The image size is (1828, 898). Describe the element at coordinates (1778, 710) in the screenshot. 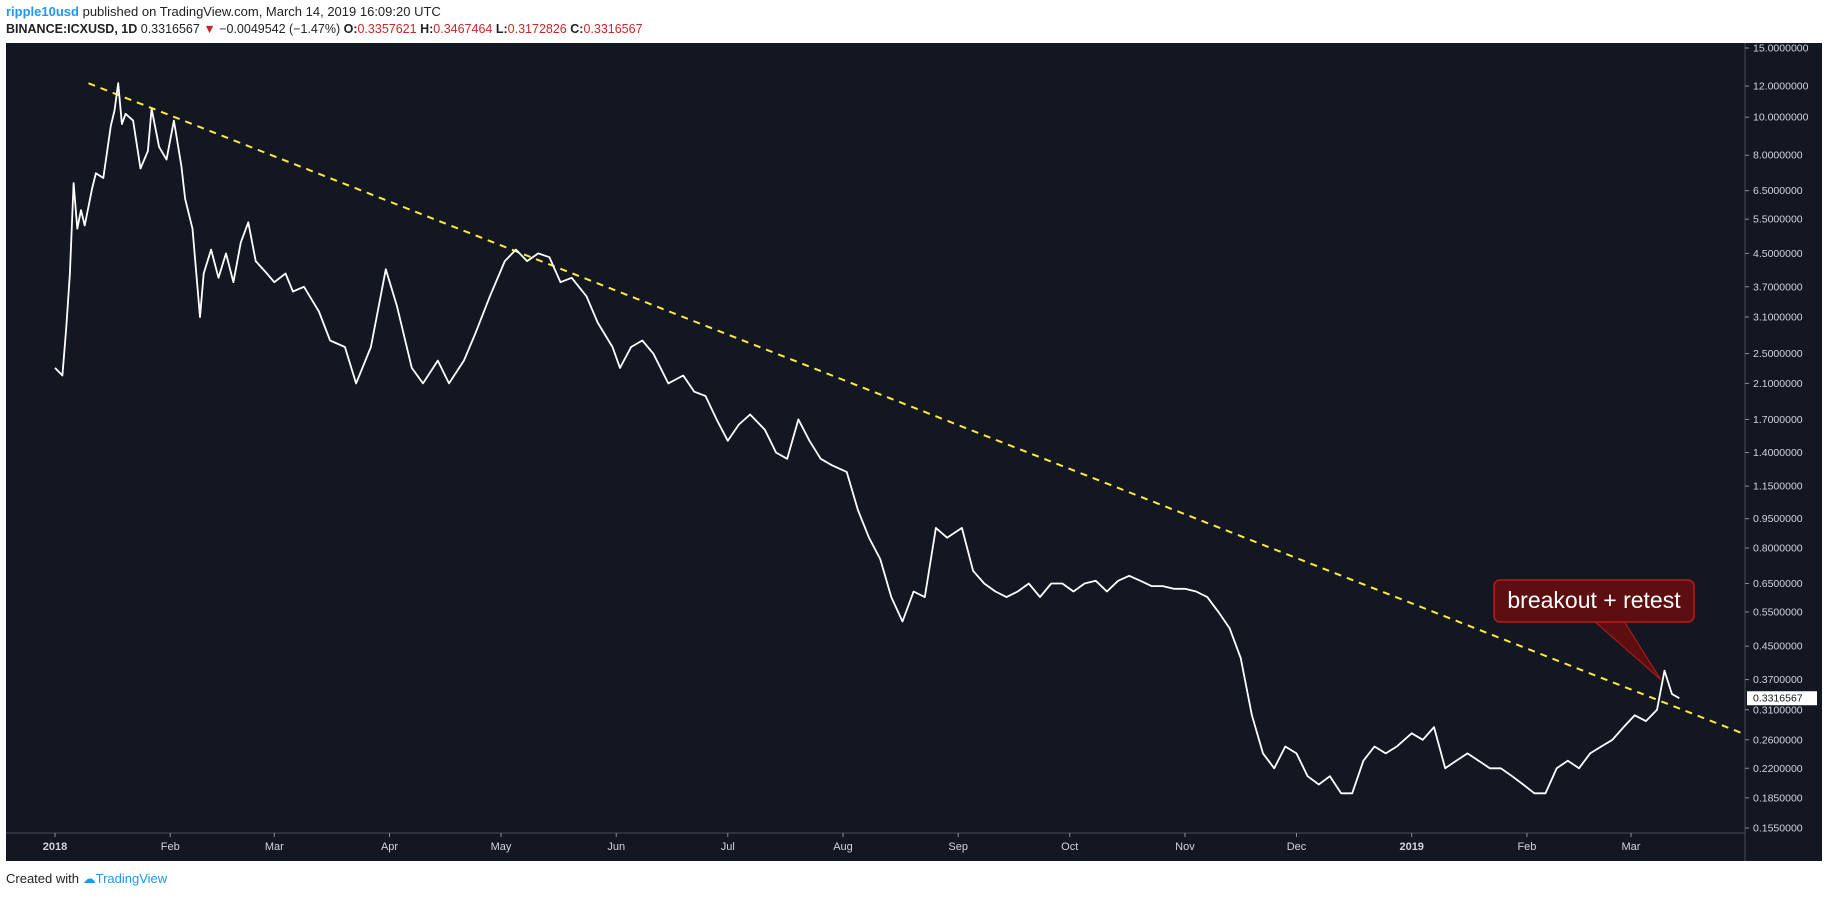

I see `y-tick-label: 0.3100000` at that location.